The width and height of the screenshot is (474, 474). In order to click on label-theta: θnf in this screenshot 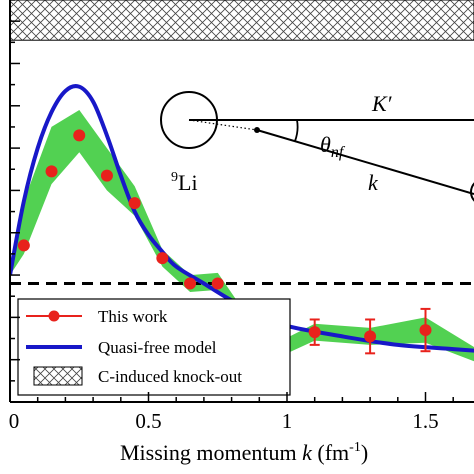, I will do `click(333, 146)`.